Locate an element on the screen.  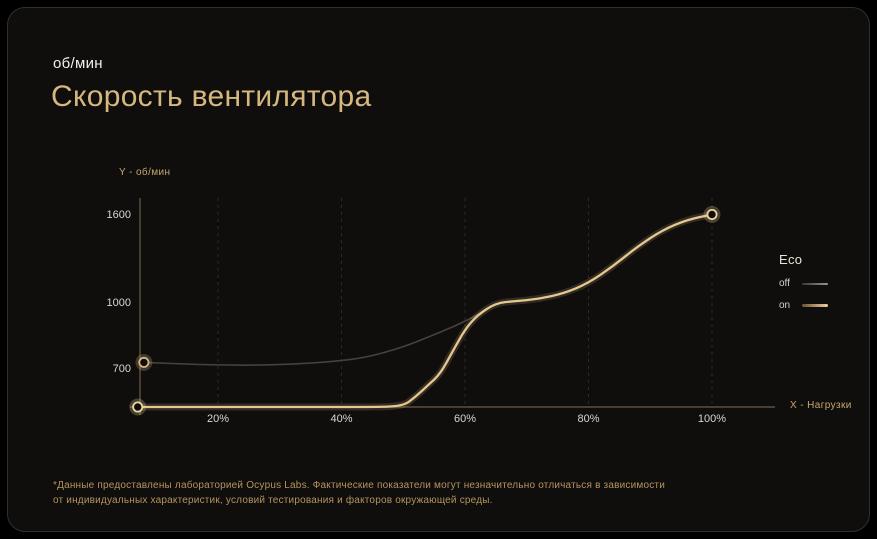
marker-off-start is located at coordinates (144, 362).